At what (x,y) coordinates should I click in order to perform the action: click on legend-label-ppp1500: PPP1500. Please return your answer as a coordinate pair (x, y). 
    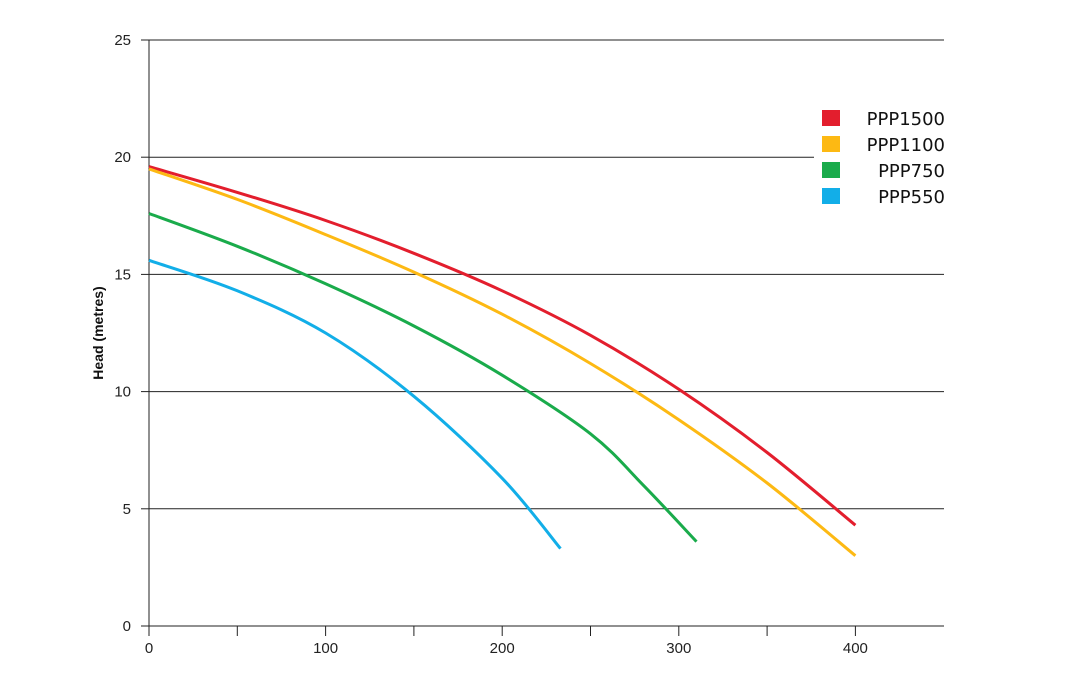
    Looking at the image, I should click on (906, 119).